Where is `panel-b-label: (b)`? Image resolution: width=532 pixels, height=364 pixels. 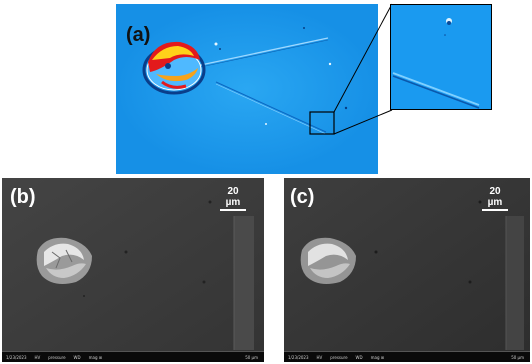
panel-b-label: (b) is located at coordinates (23, 197).